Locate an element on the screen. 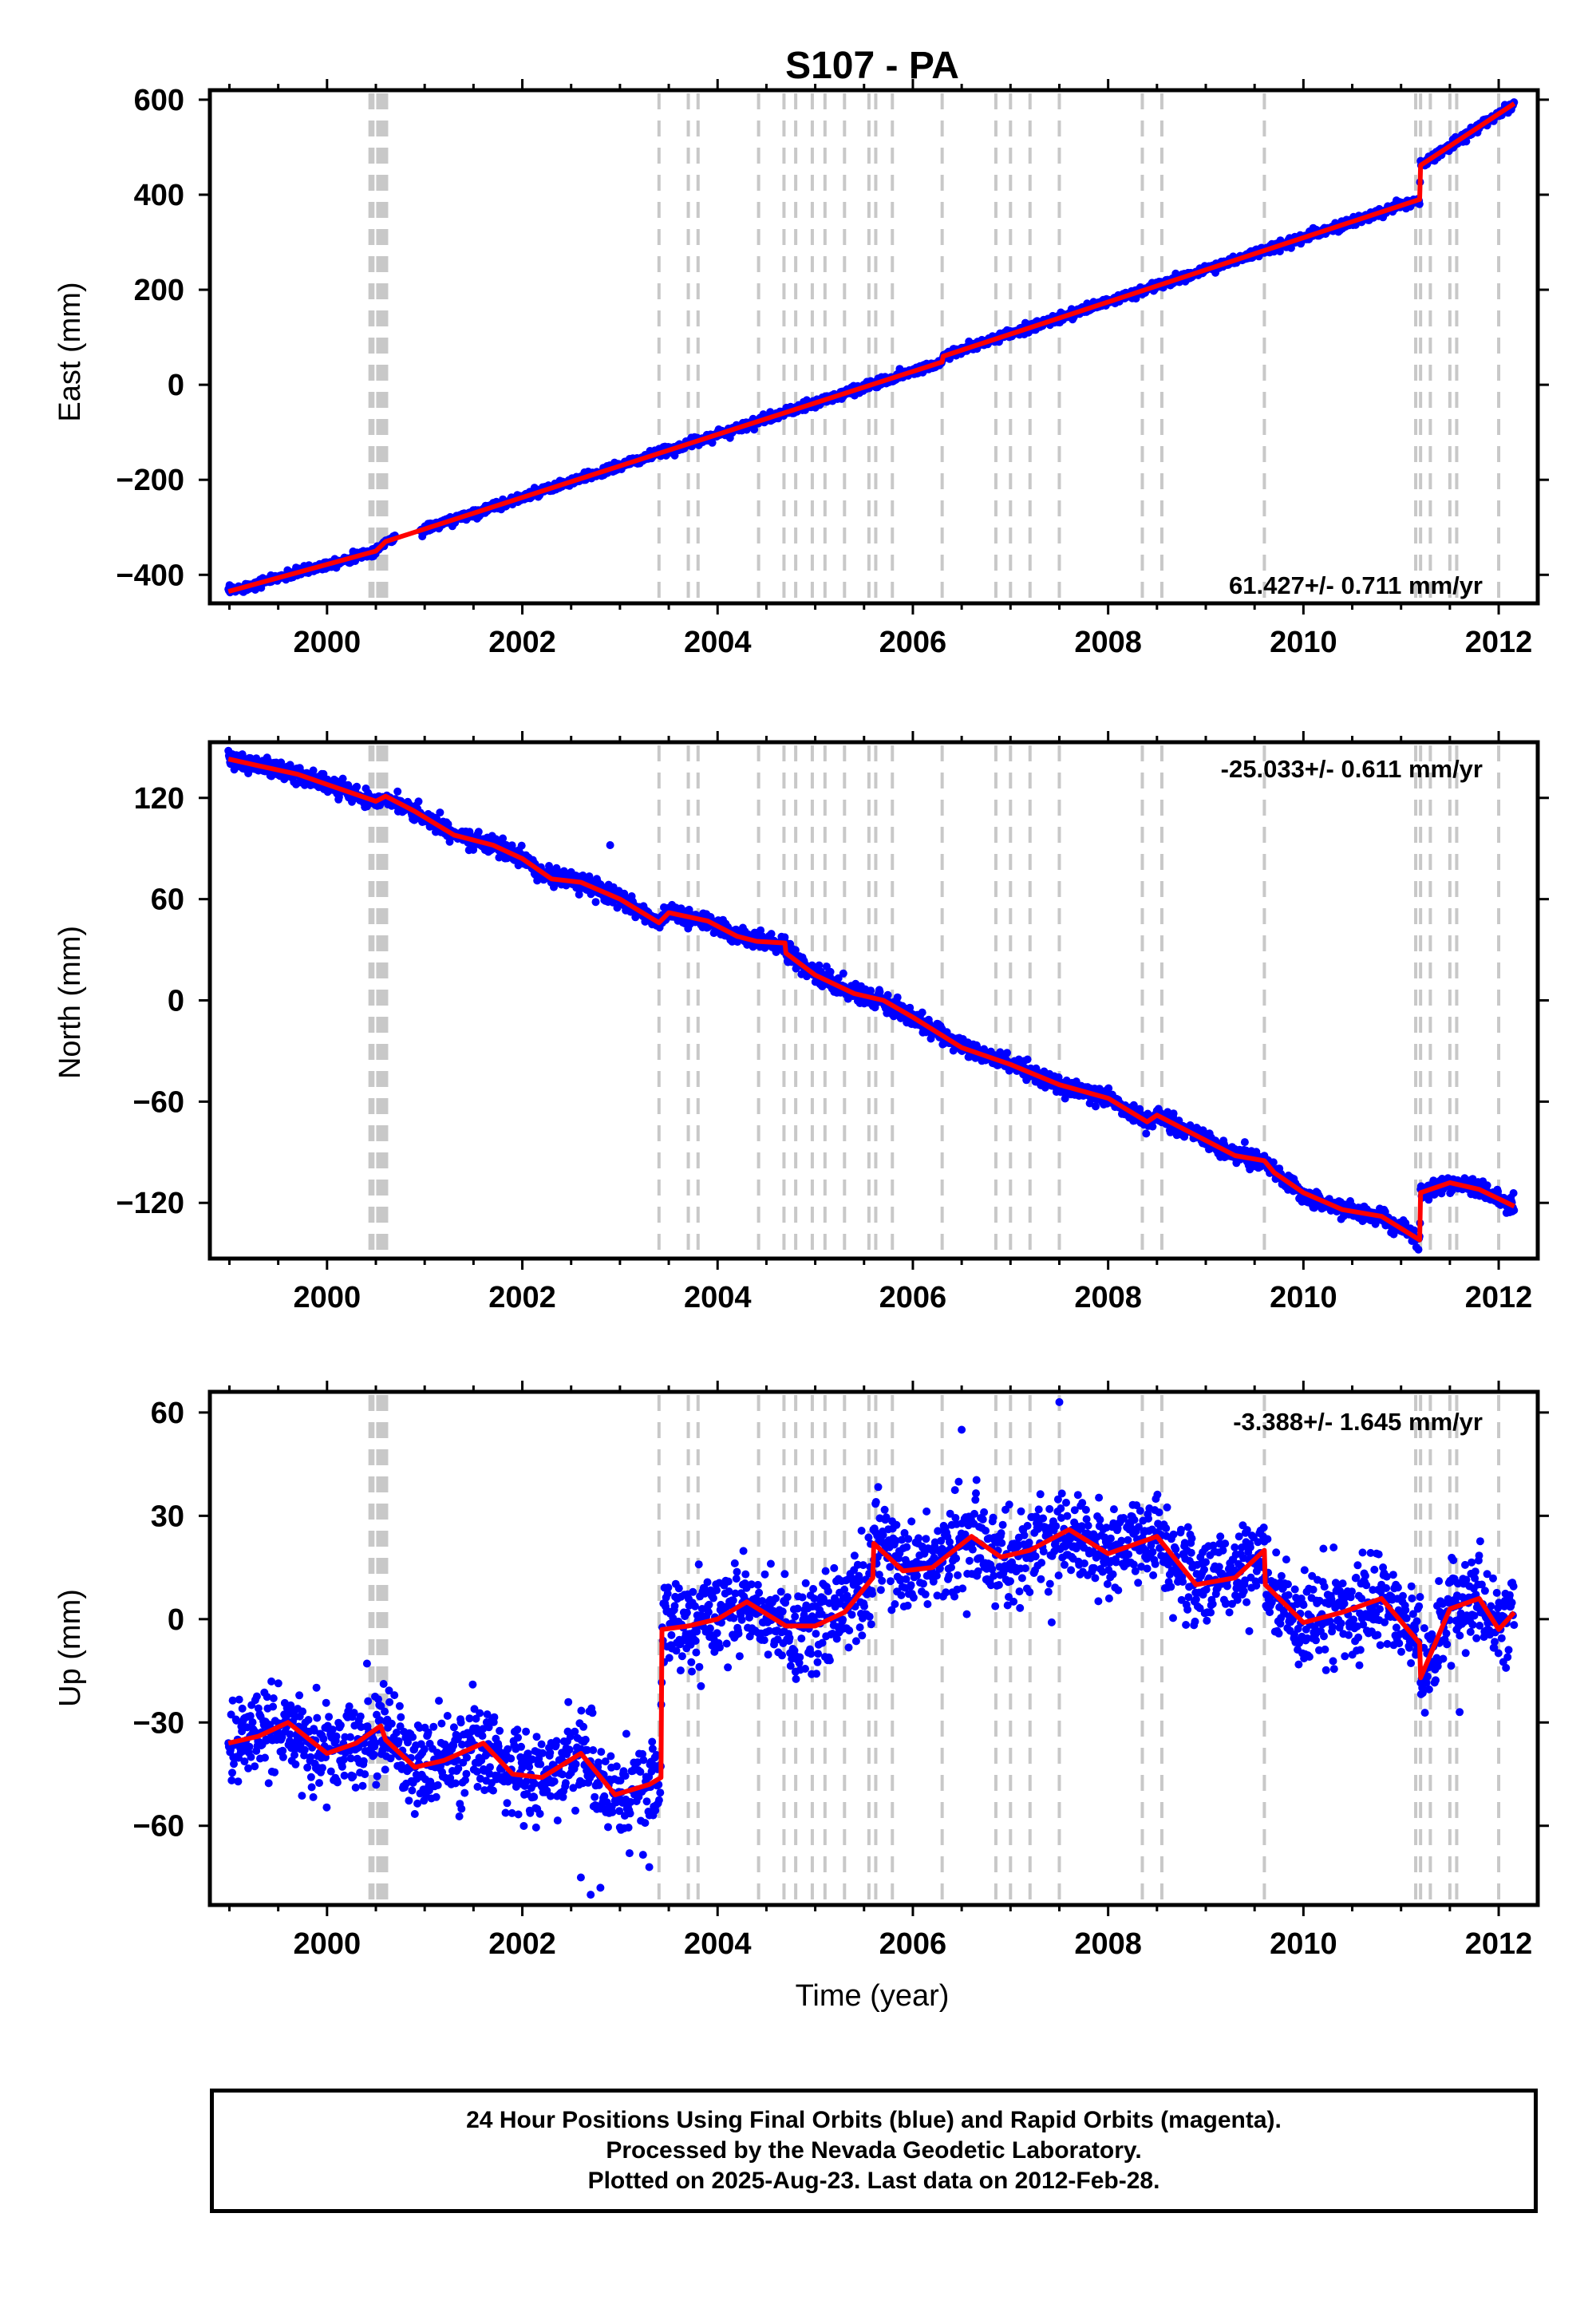 The height and width of the screenshot is (2316, 1596). east-x-tick-label: 2012 is located at coordinates (1499, 642).